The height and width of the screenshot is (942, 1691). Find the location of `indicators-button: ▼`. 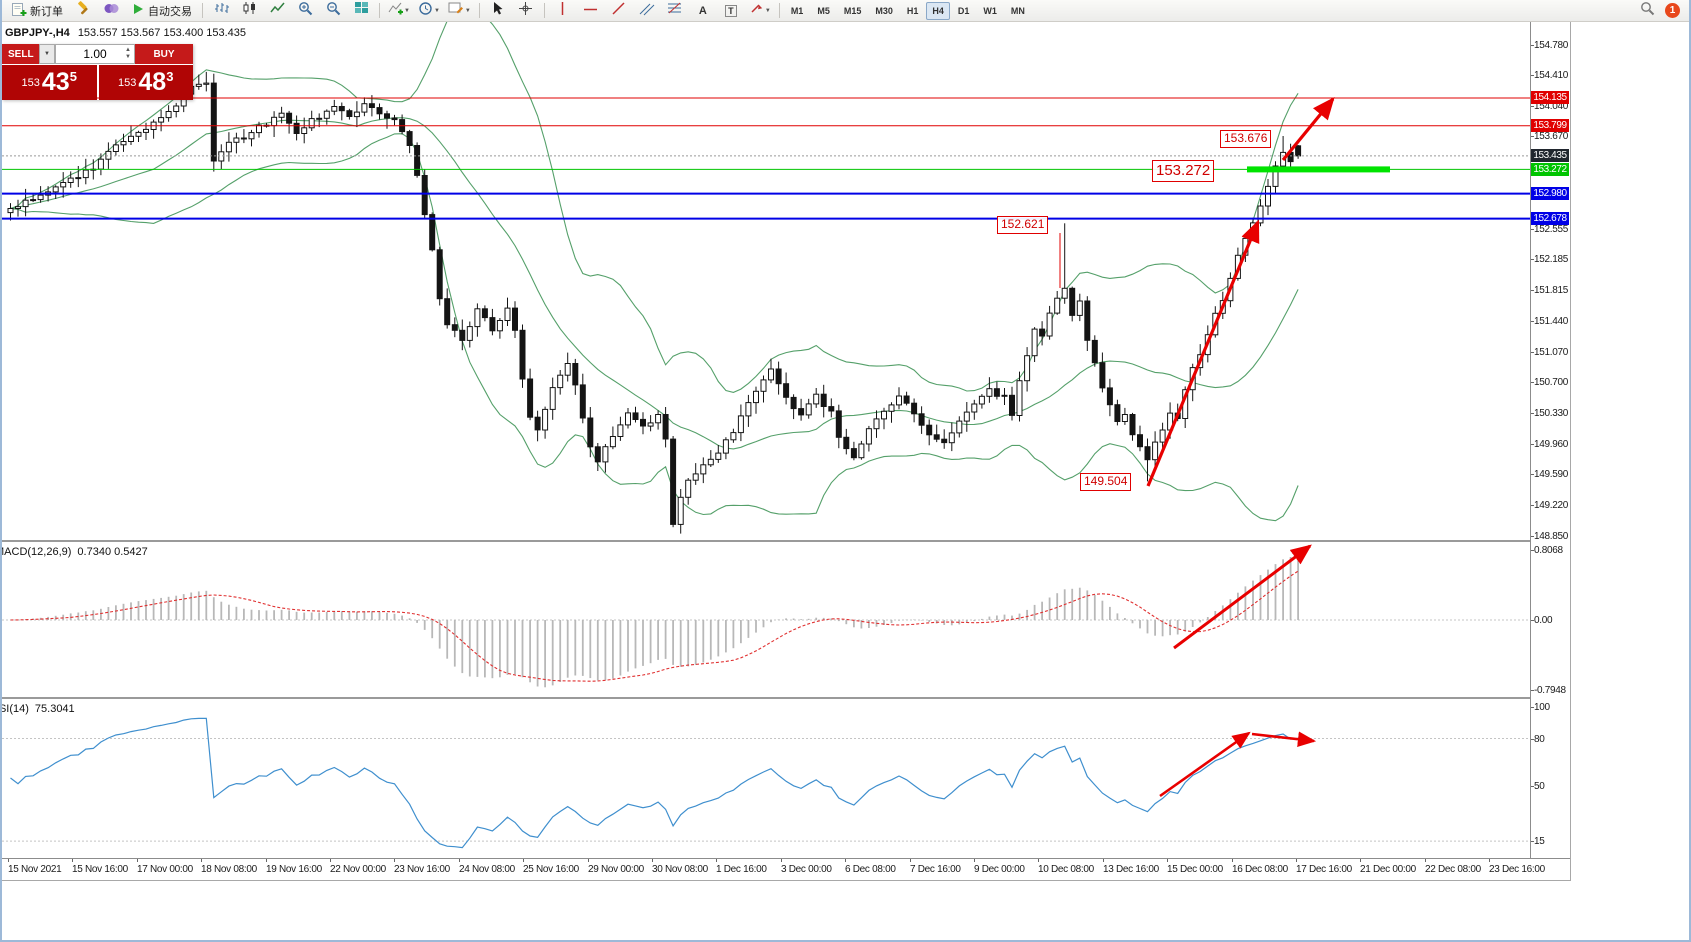

indicators-button: ▼ is located at coordinates (399, 11).